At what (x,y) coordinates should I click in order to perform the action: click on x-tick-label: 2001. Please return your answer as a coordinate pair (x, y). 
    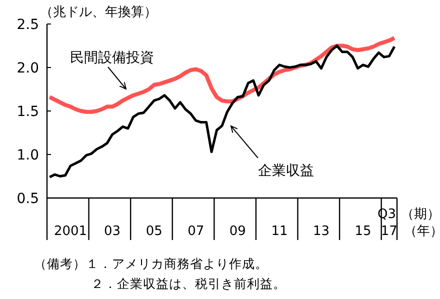
    Looking at the image, I should click on (71, 231).